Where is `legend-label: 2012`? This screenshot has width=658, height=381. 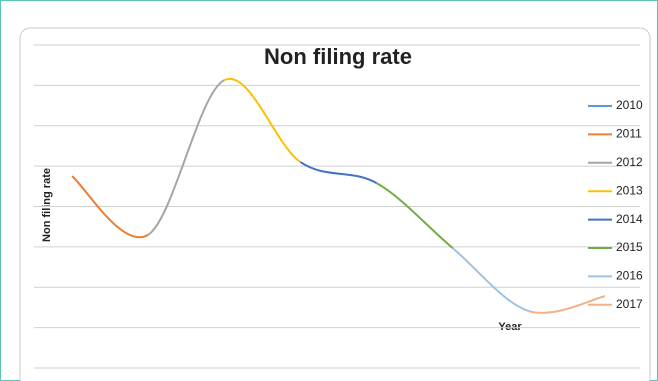
legend-label: 2012 is located at coordinates (629, 162).